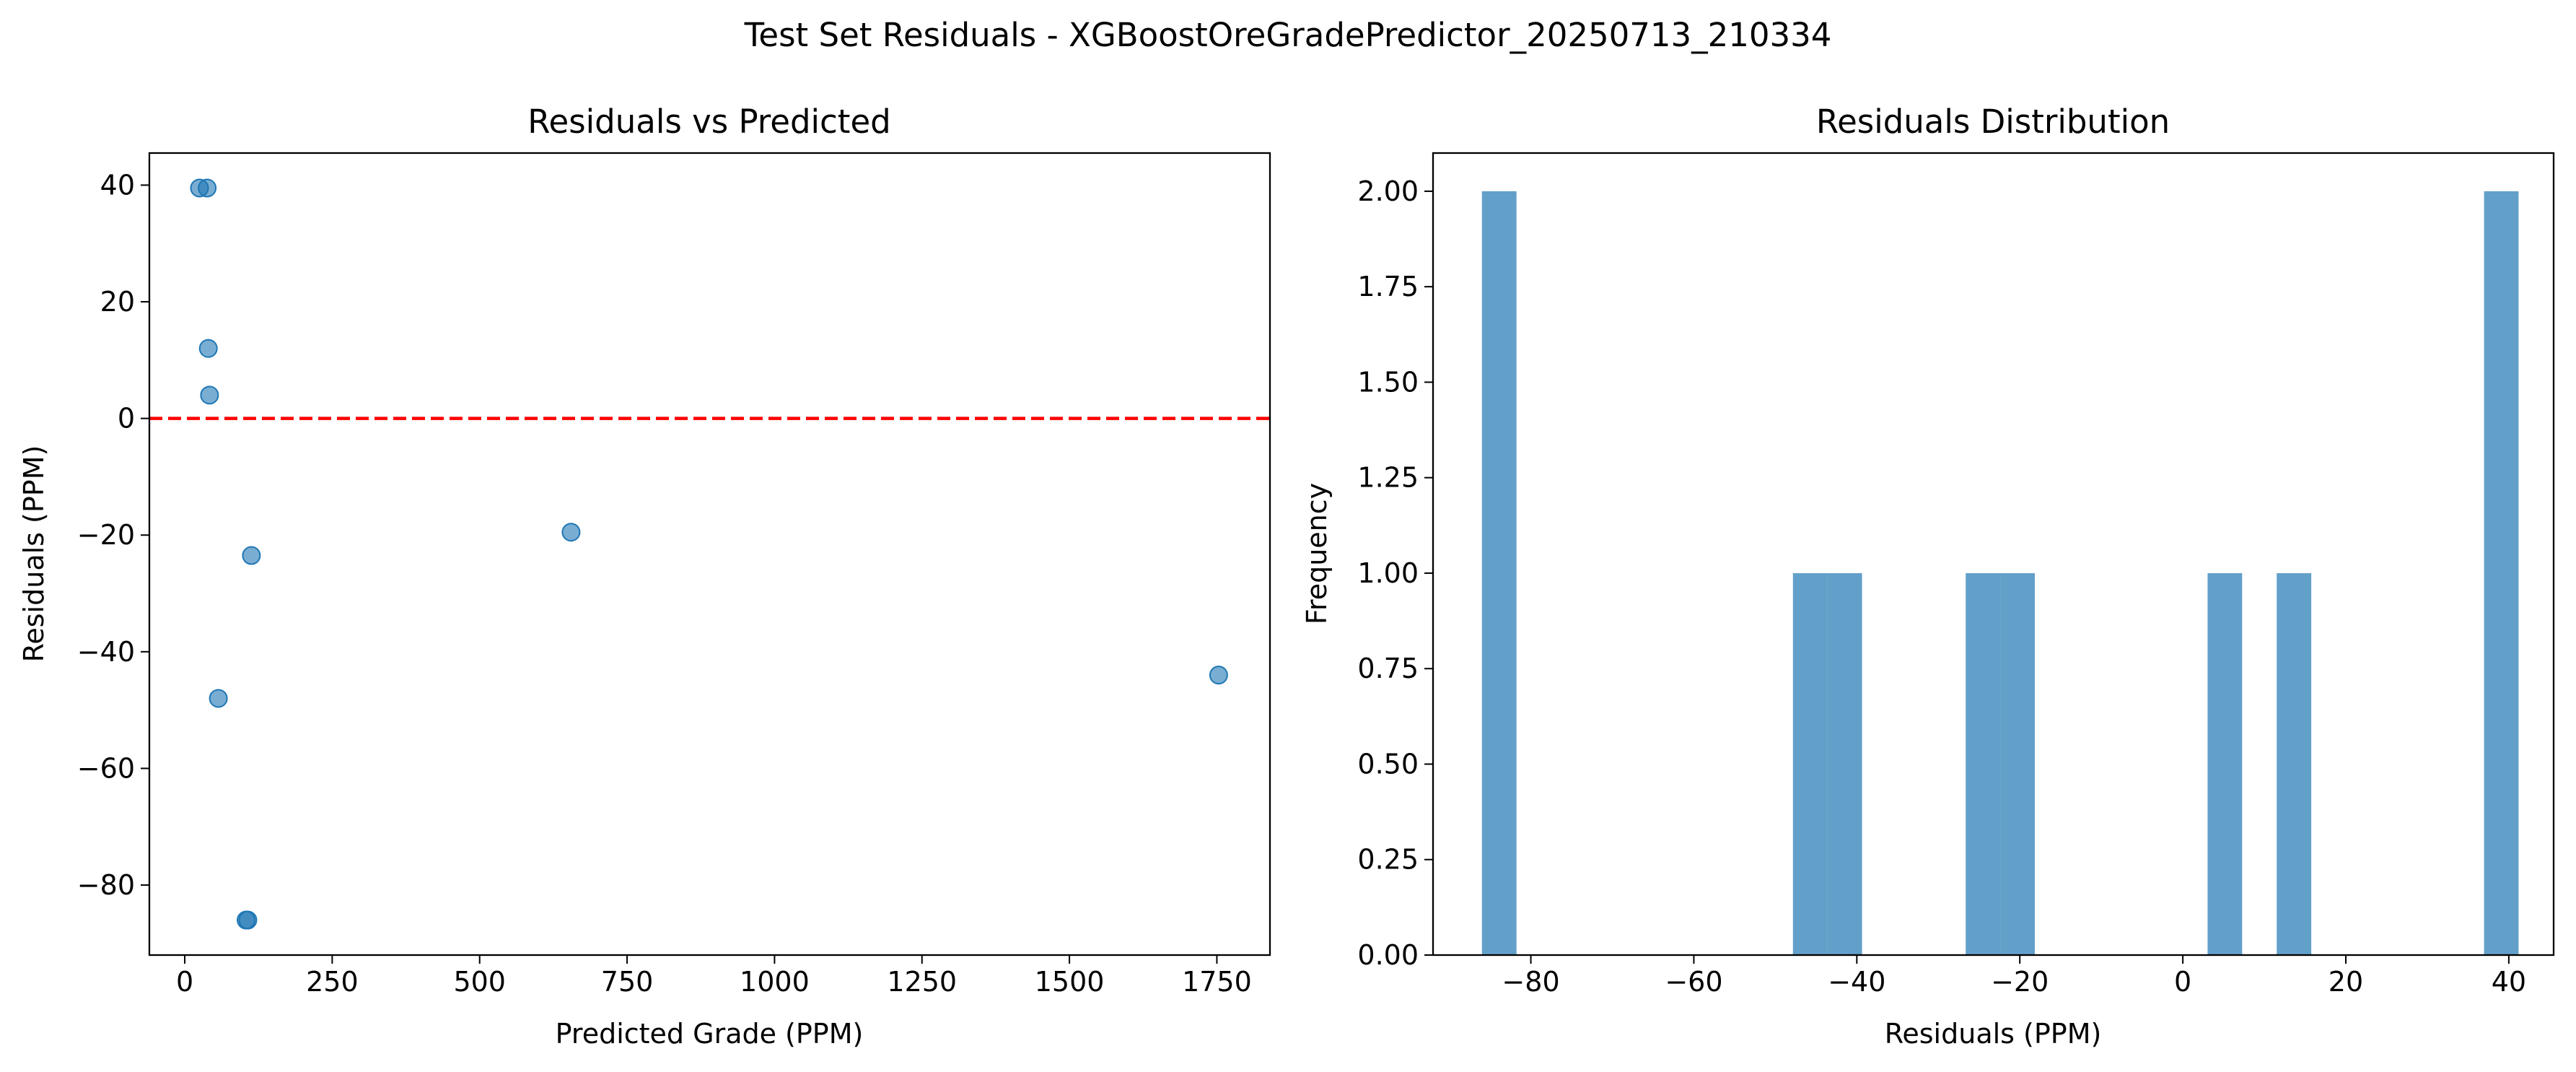 Image resolution: width=2576 pixels, height=1072 pixels. What do you see at coordinates (1388, 573) in the screenshot?
I see `y-tick-label: 1.00` at bounding box center [1388, 573].